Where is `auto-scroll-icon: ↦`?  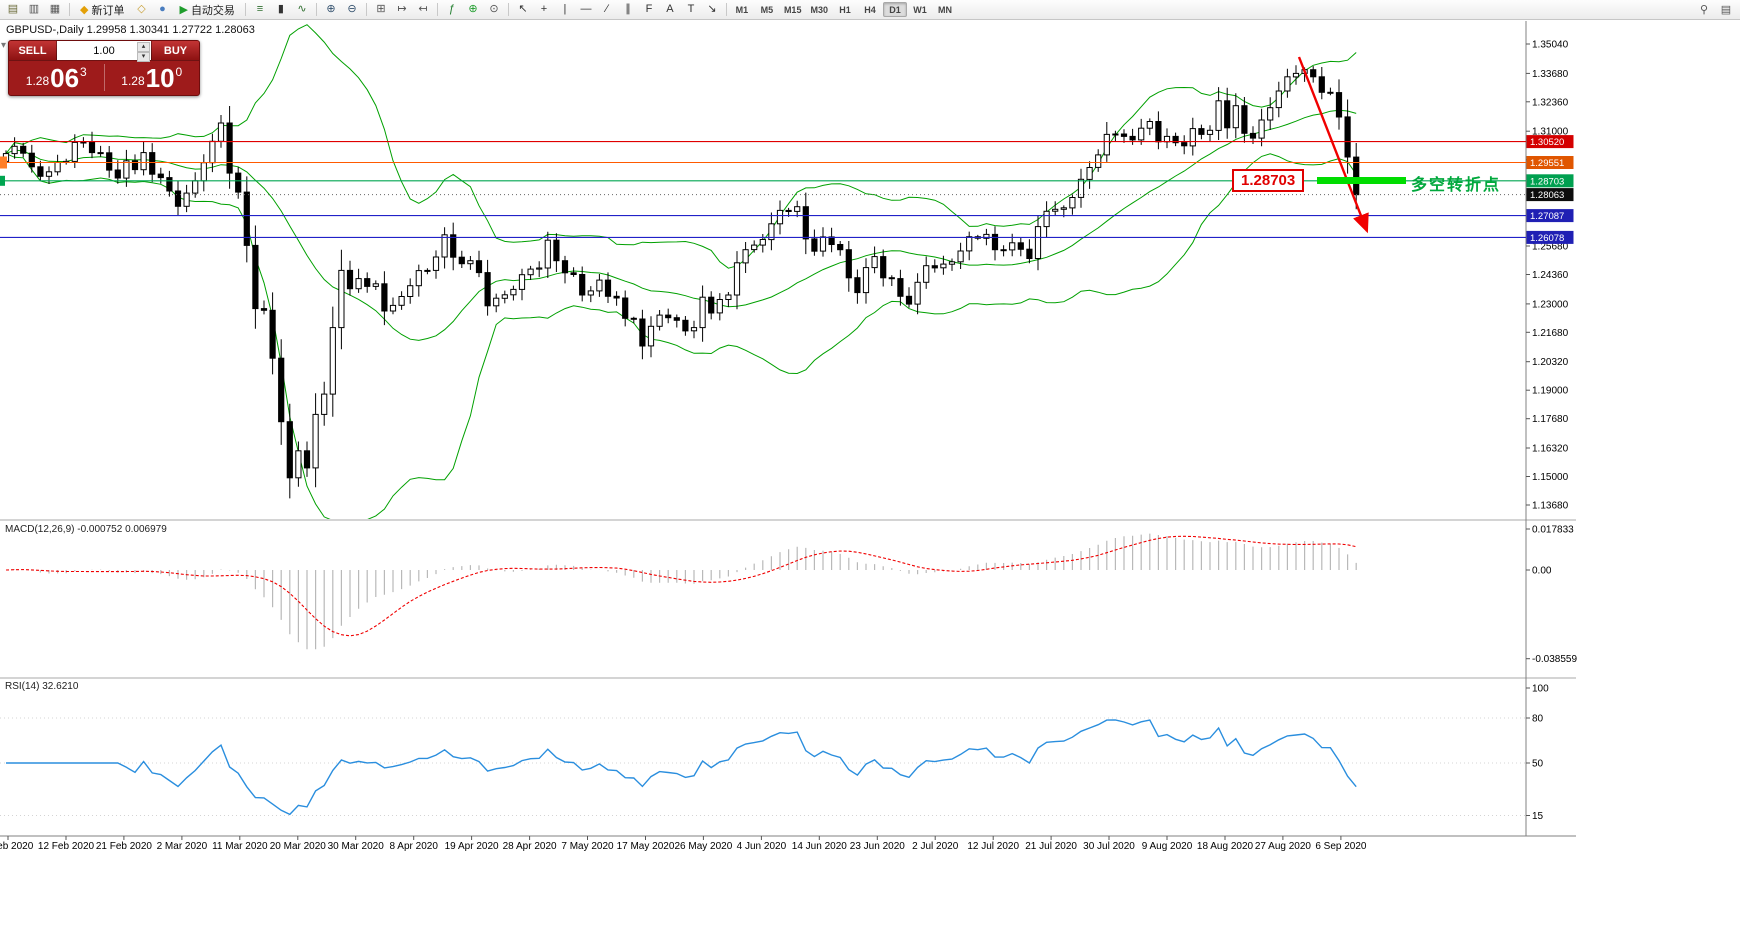
auto-scroll-icon: ↦ is located at coordinates (402, 9).